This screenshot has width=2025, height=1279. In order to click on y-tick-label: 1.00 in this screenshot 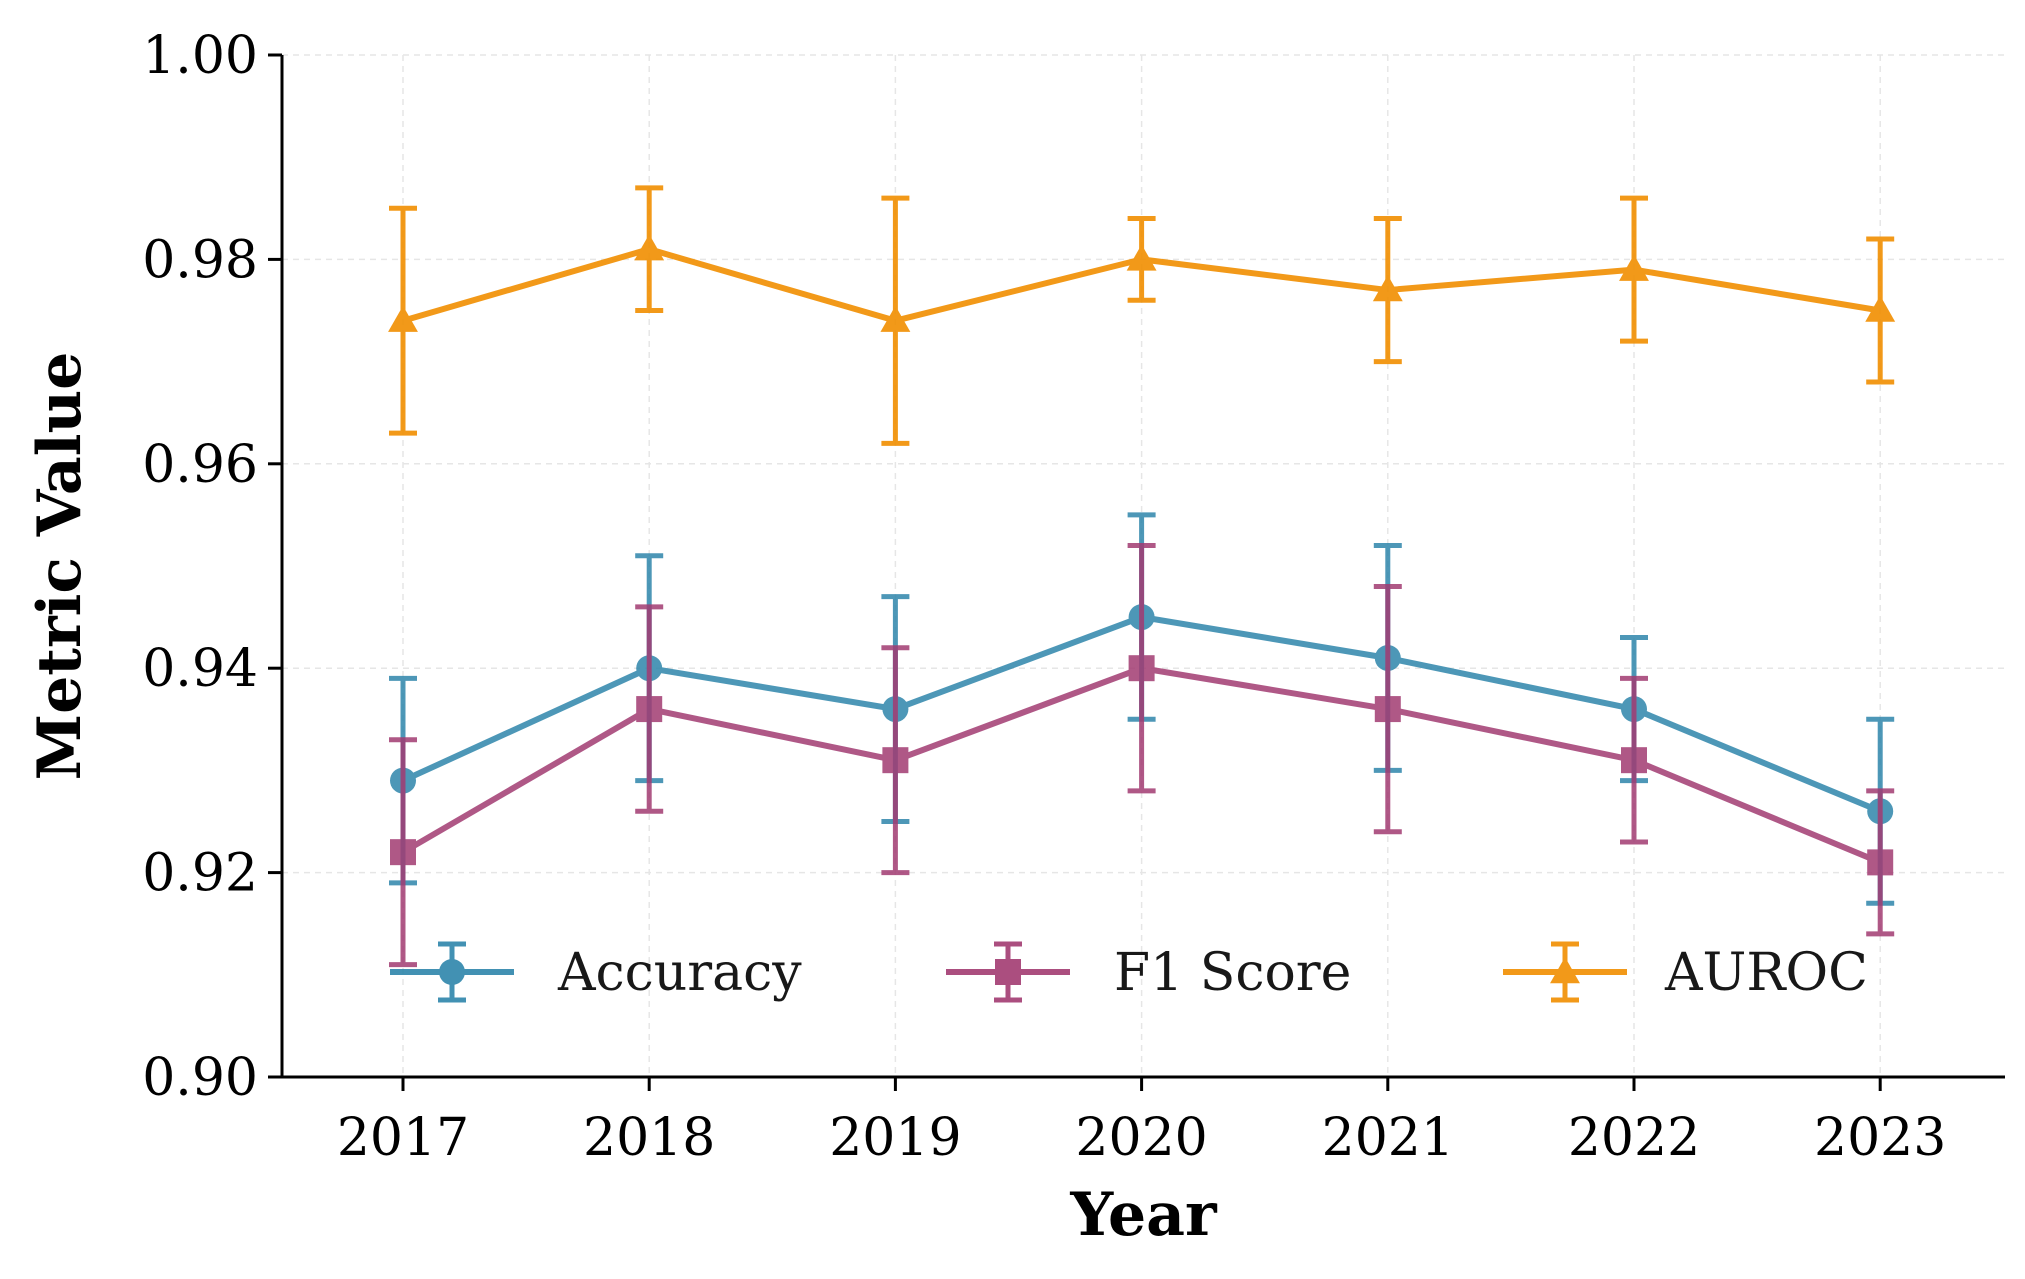, I will do `click(200, 56)`.